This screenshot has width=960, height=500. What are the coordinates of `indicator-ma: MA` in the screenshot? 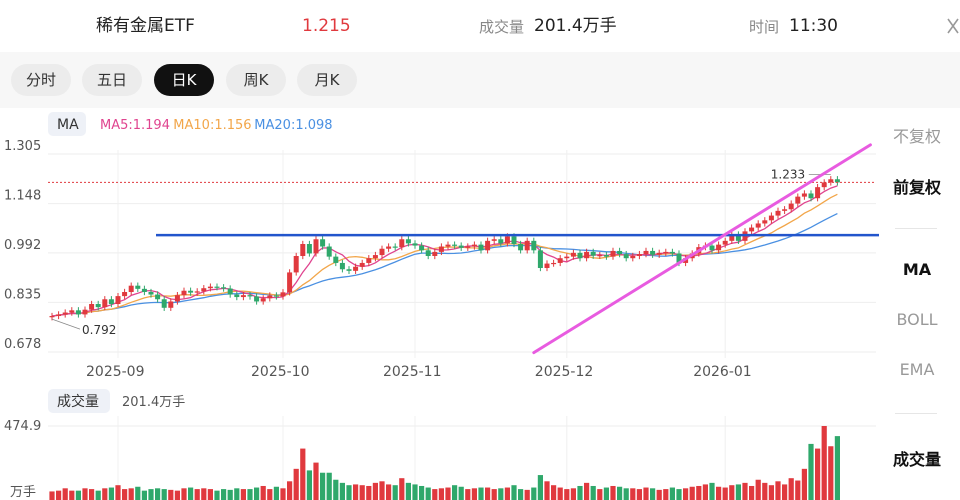 It's located at (917, 269).